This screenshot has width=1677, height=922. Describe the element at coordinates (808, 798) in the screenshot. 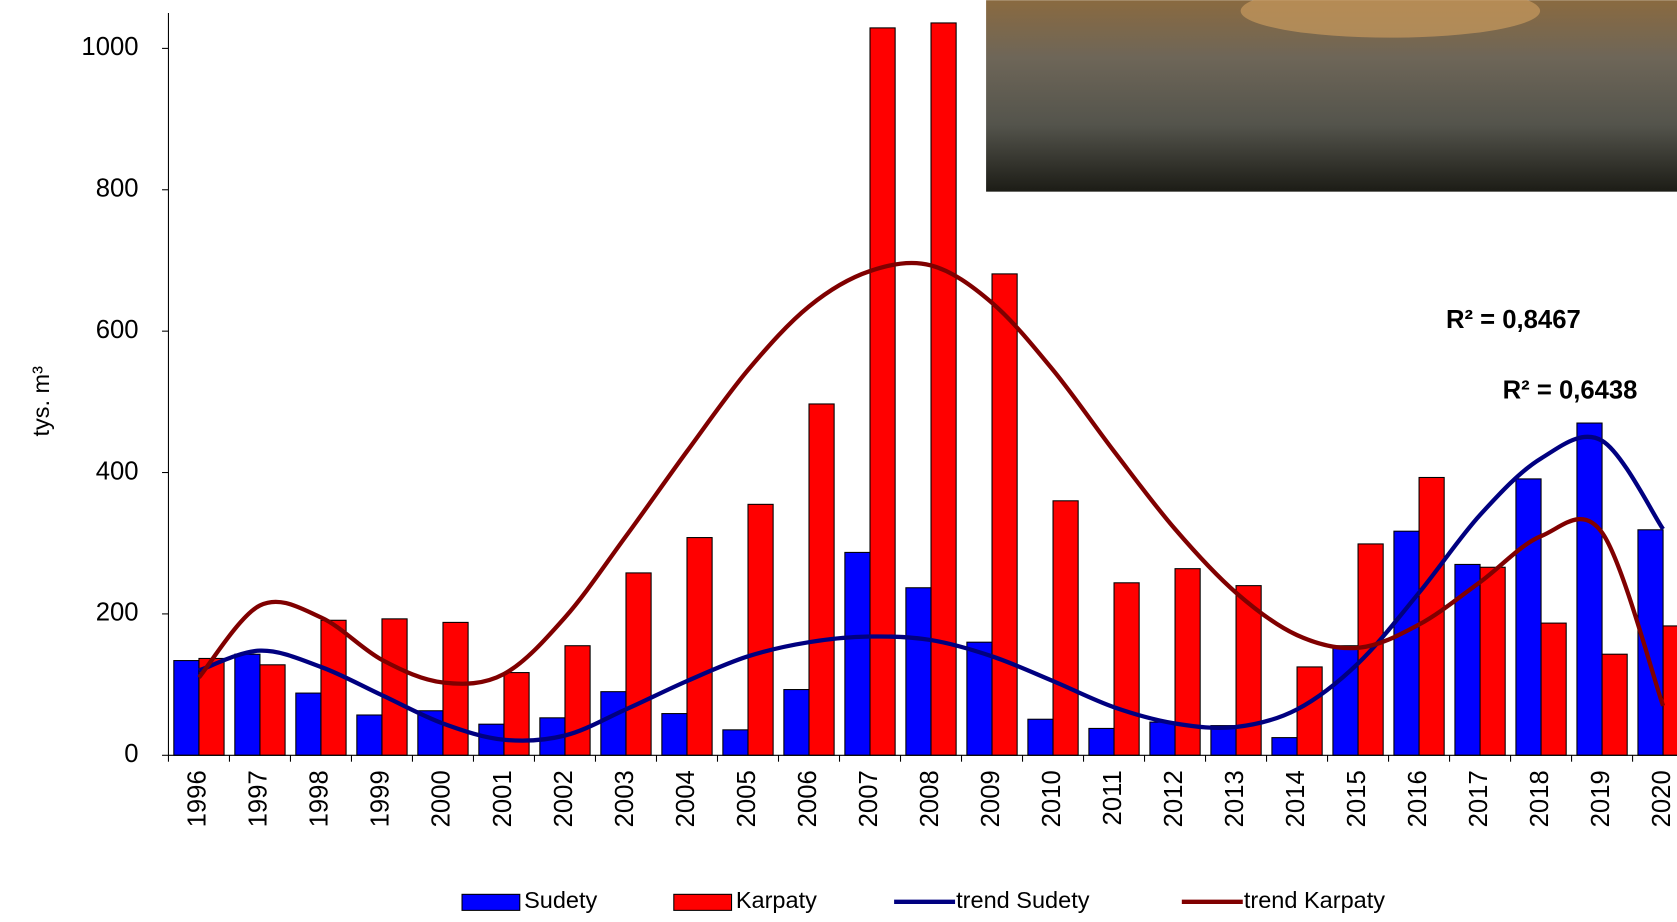

I see `x-tick-label: 2006` at that location.